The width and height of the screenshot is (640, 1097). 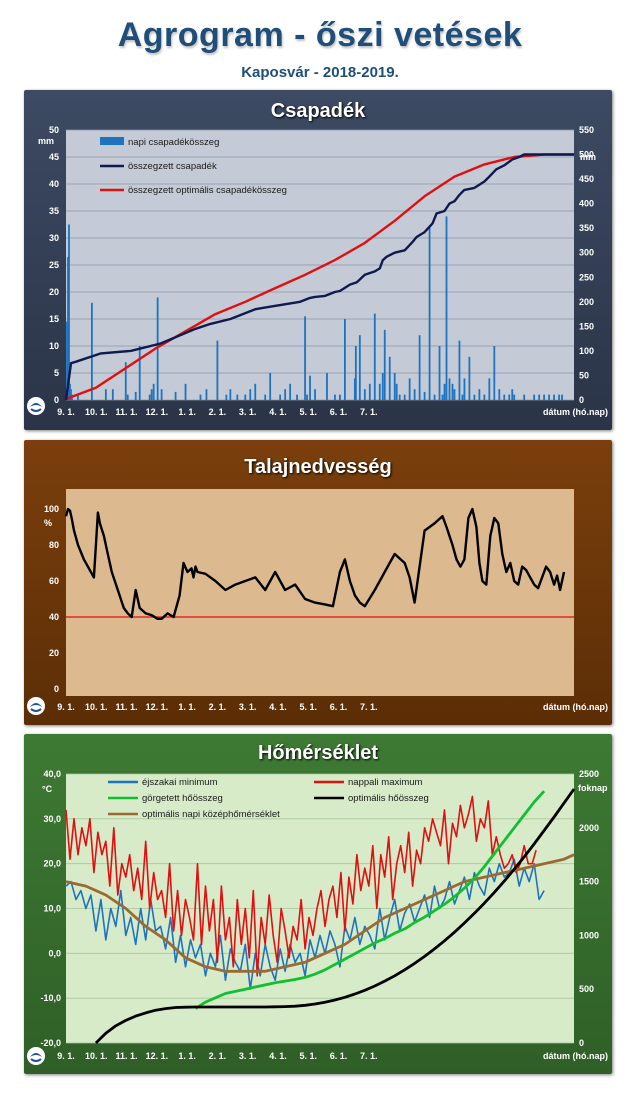 I want to click on legend-label: éjszakai minimum, so click(x=180, y=782).